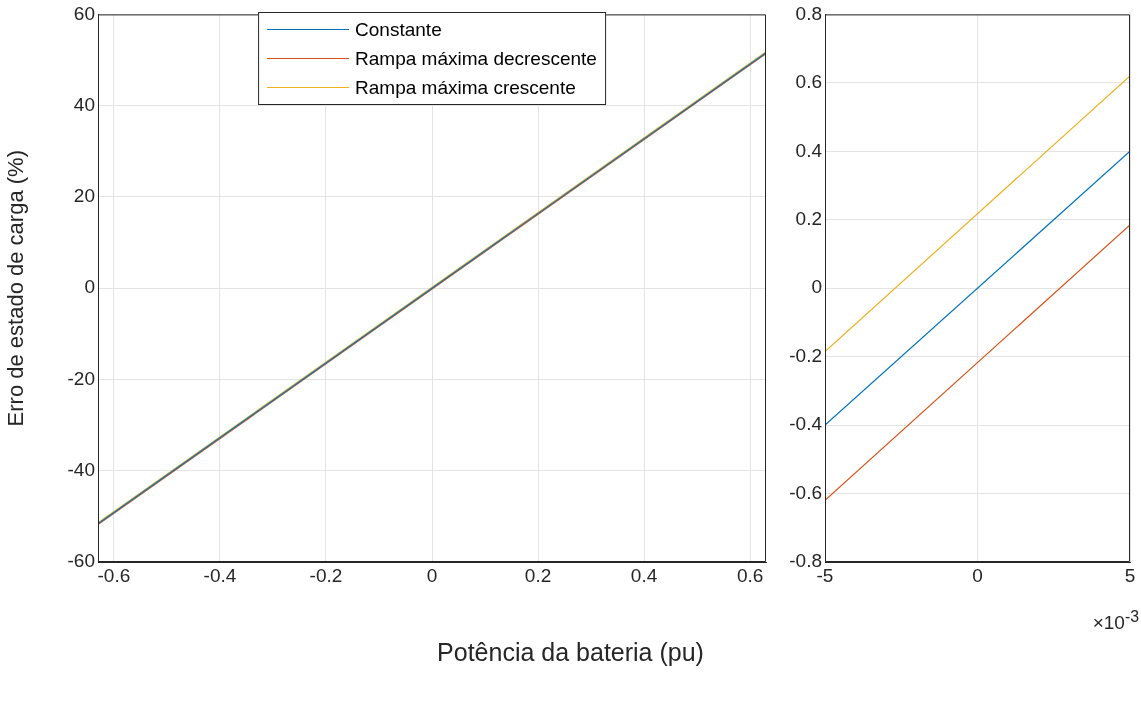 The width and height of the screenshot is (1141, 701). I want to click on y-tick-label: -60, so click(81, 561).